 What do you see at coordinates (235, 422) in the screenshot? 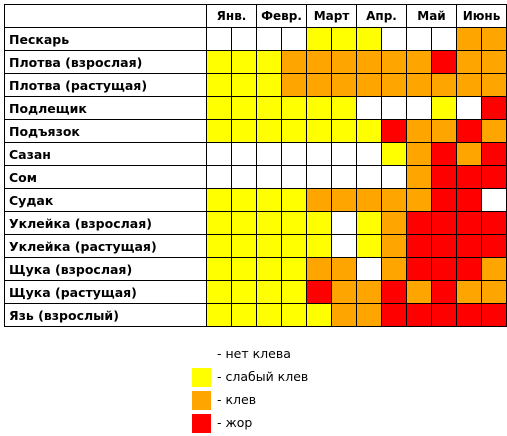
I see `legend-label: - жор` at bounding box center [235, 422].